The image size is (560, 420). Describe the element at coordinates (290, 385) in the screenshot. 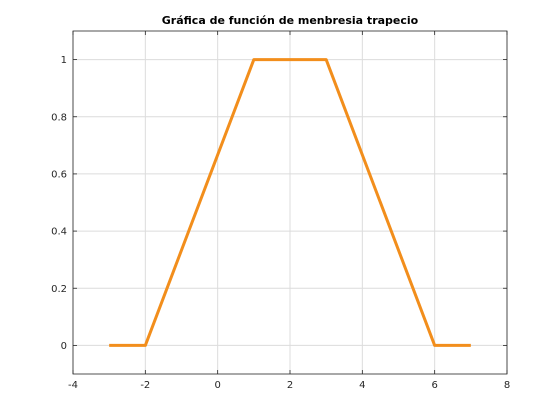

I see `x-tick-label: 2` at that location.